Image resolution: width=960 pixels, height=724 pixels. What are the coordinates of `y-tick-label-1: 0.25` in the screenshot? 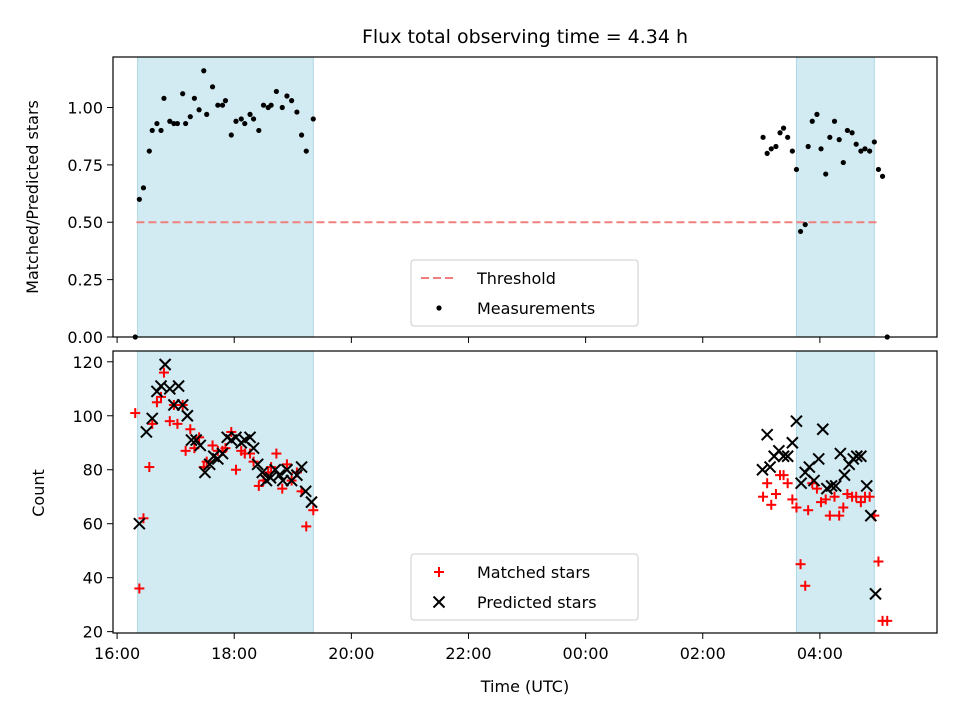 It's located at (85, 280).